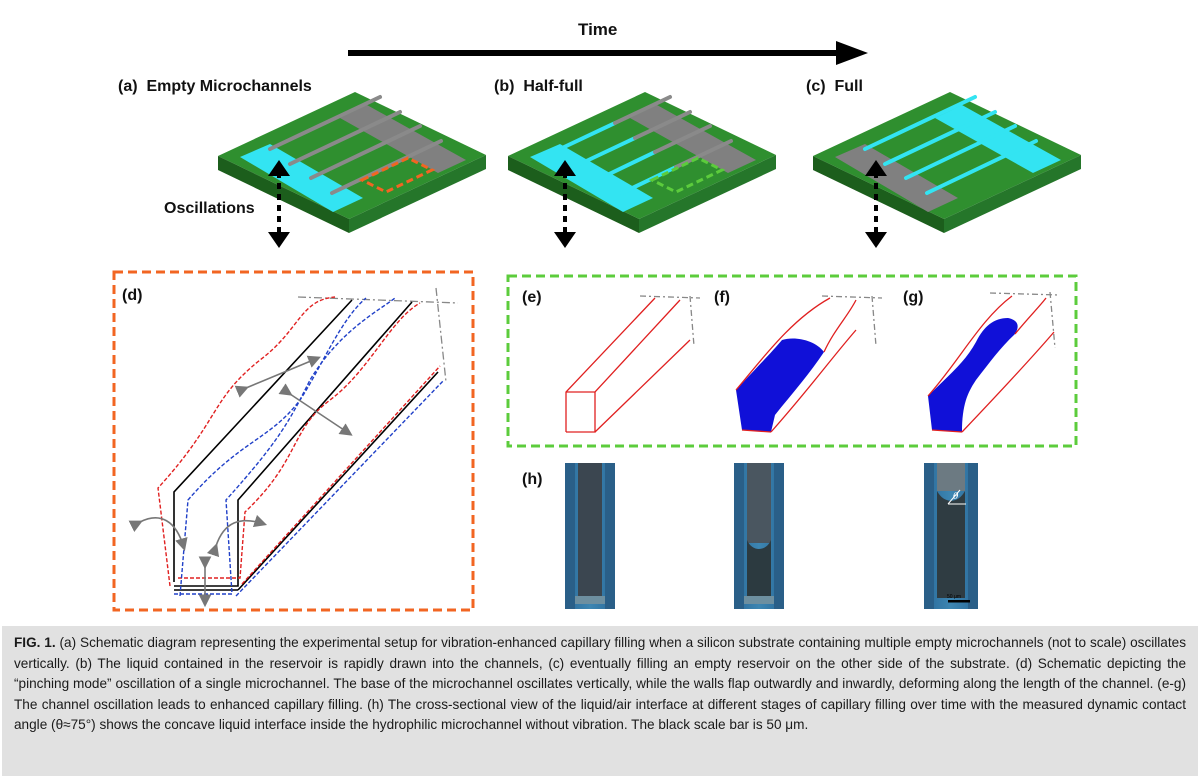  Describe the element at coordinates (687, 175) in the screenshot. I see `highlight-box-green` at that location.